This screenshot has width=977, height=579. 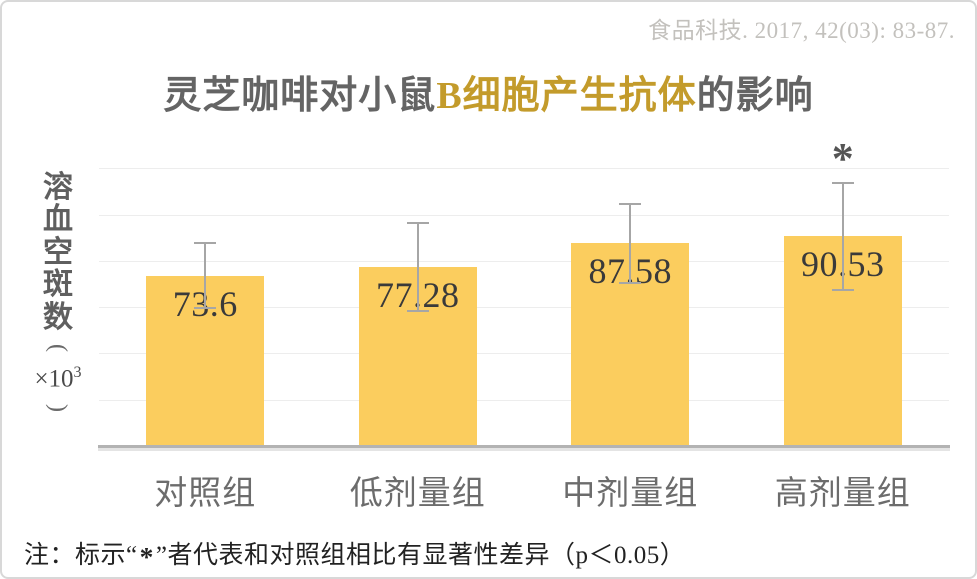 I want to click on x-axis-line, so click(x=524, y=446).